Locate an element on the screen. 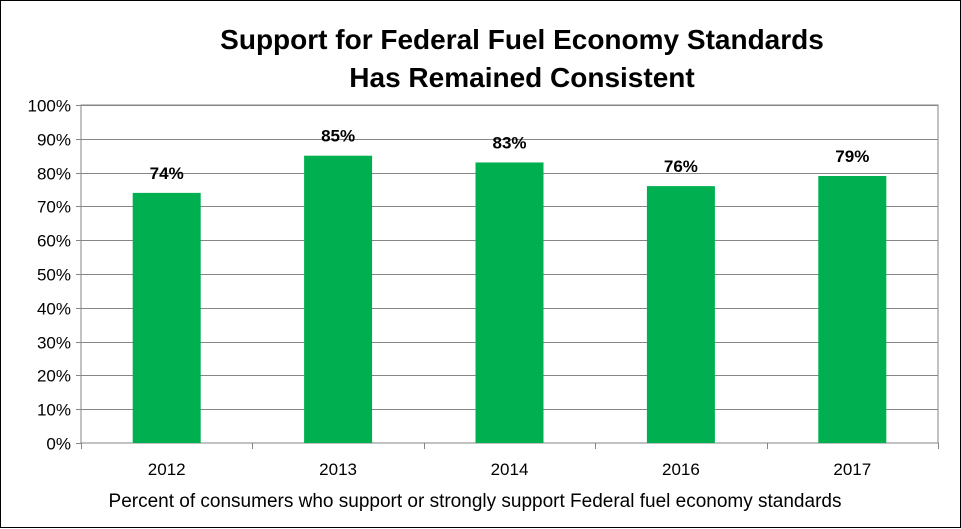 This screenshot has width=961, height=529. x-tick-label: 2013 is located at coordinates (338, 469).